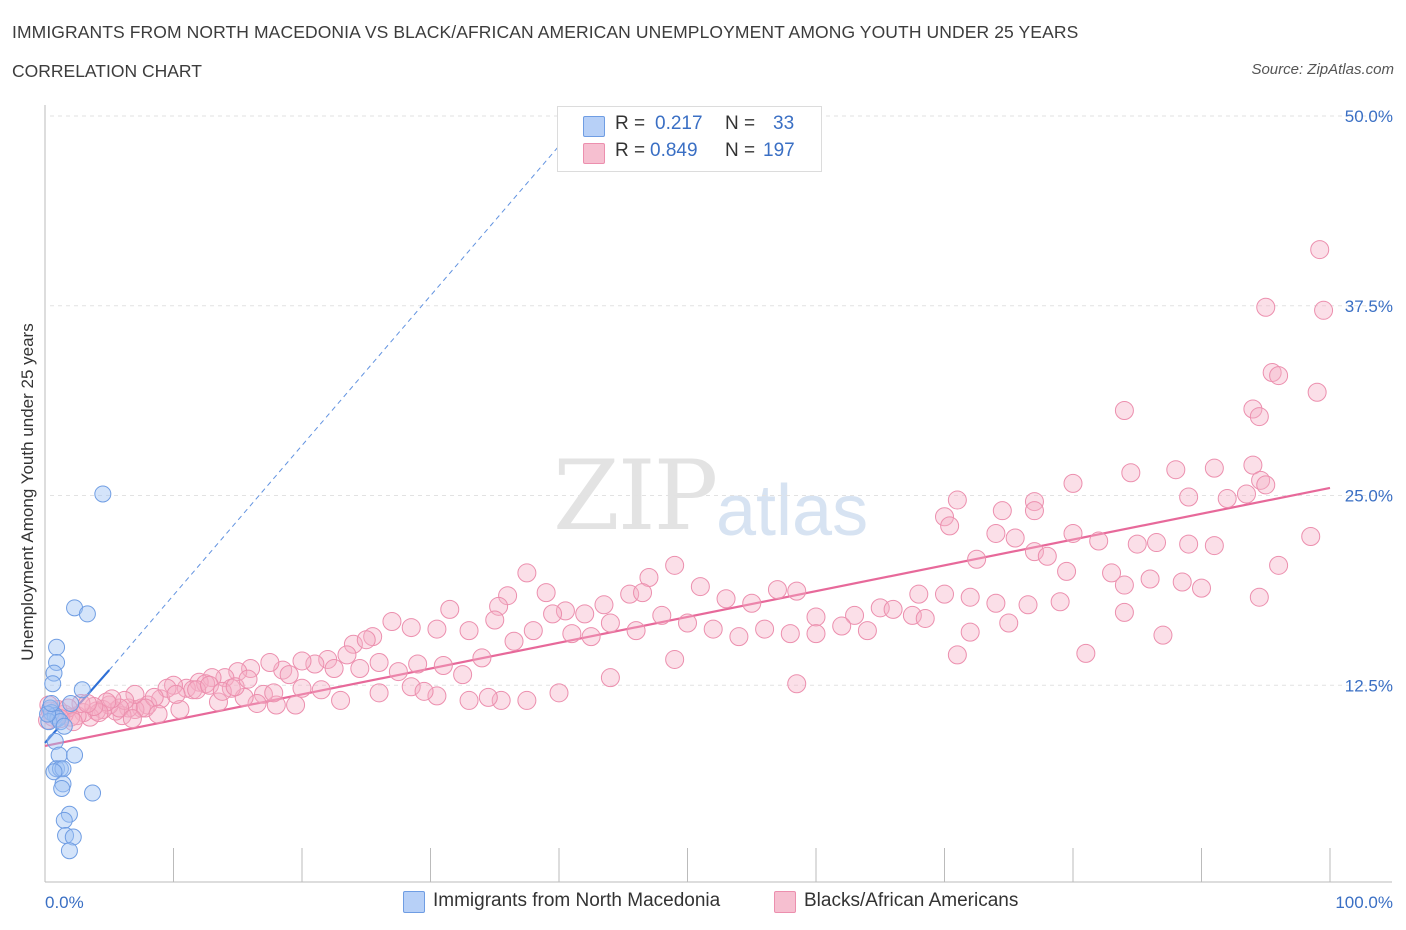 This screenshot has width=1406, height=930. What do you see at coordinates (792, 511) in the screenshot?
I see `watermark-atlas: atlas` at bounding box center [792, 511].